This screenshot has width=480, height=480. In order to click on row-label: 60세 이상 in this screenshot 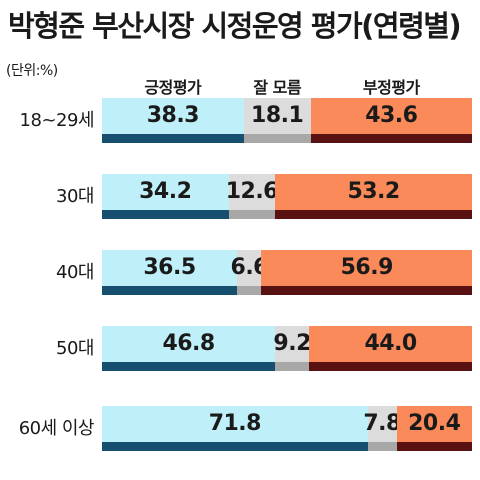, I will do `click(56, 428)`.